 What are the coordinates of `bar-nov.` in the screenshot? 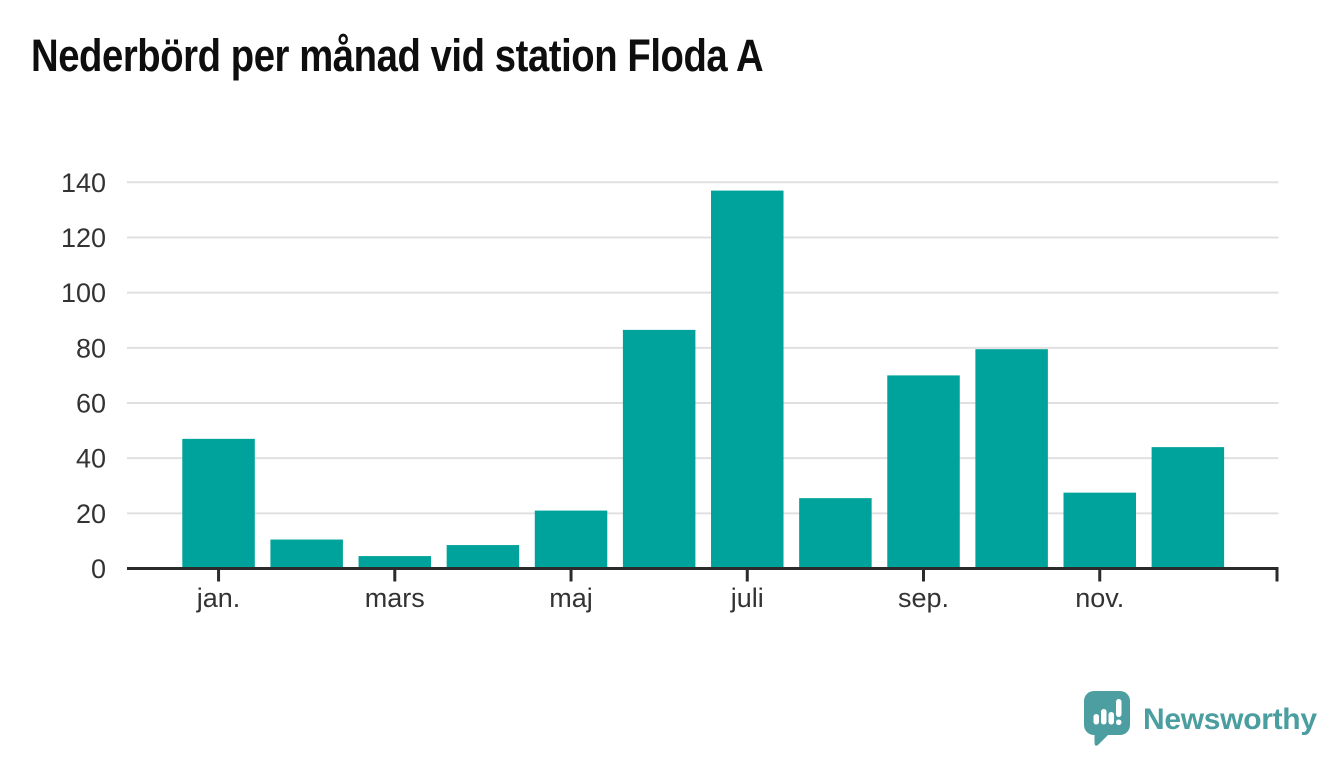 It's located at (1099, 530).